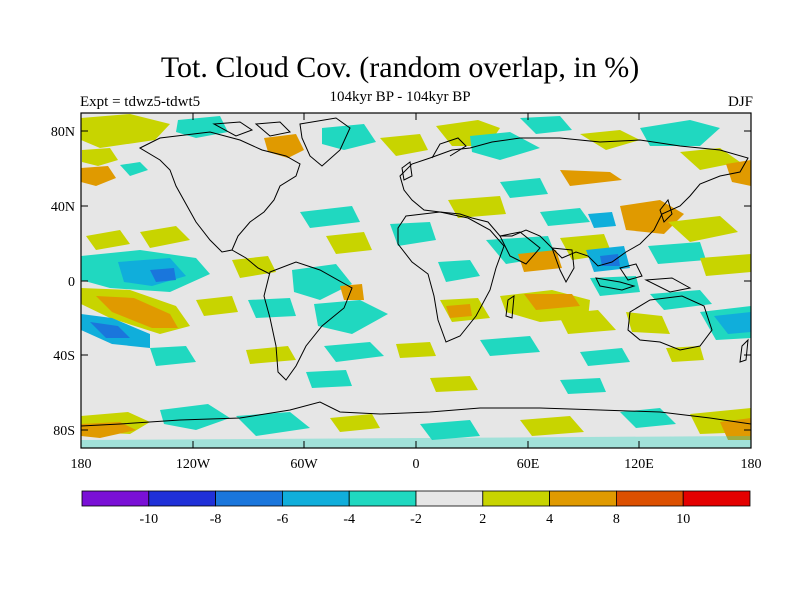 The image size is (800, 600). What do you see at coordinates (528, 464) in the screenshot?
I see `lon-tick-label: 60E` at bounding box center [528, 464].